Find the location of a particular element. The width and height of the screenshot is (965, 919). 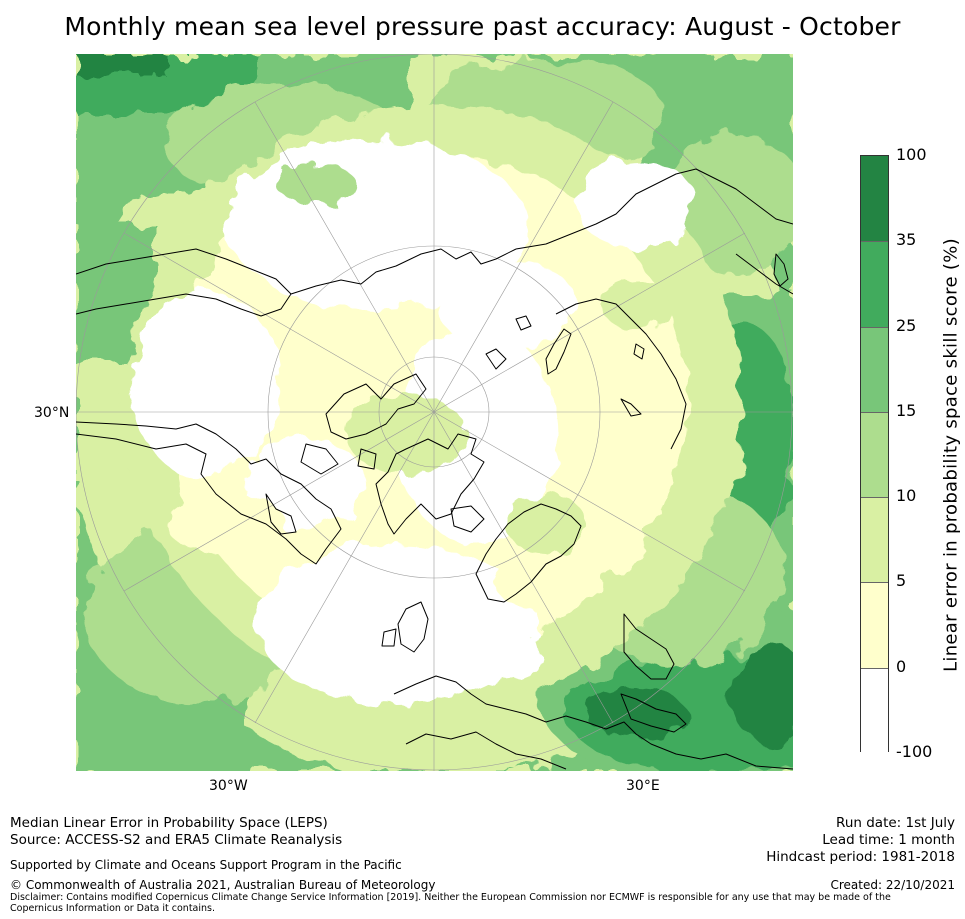

footer-hindcast: Hindcast period: 1981-2018 is located at coordinates (860, 857).